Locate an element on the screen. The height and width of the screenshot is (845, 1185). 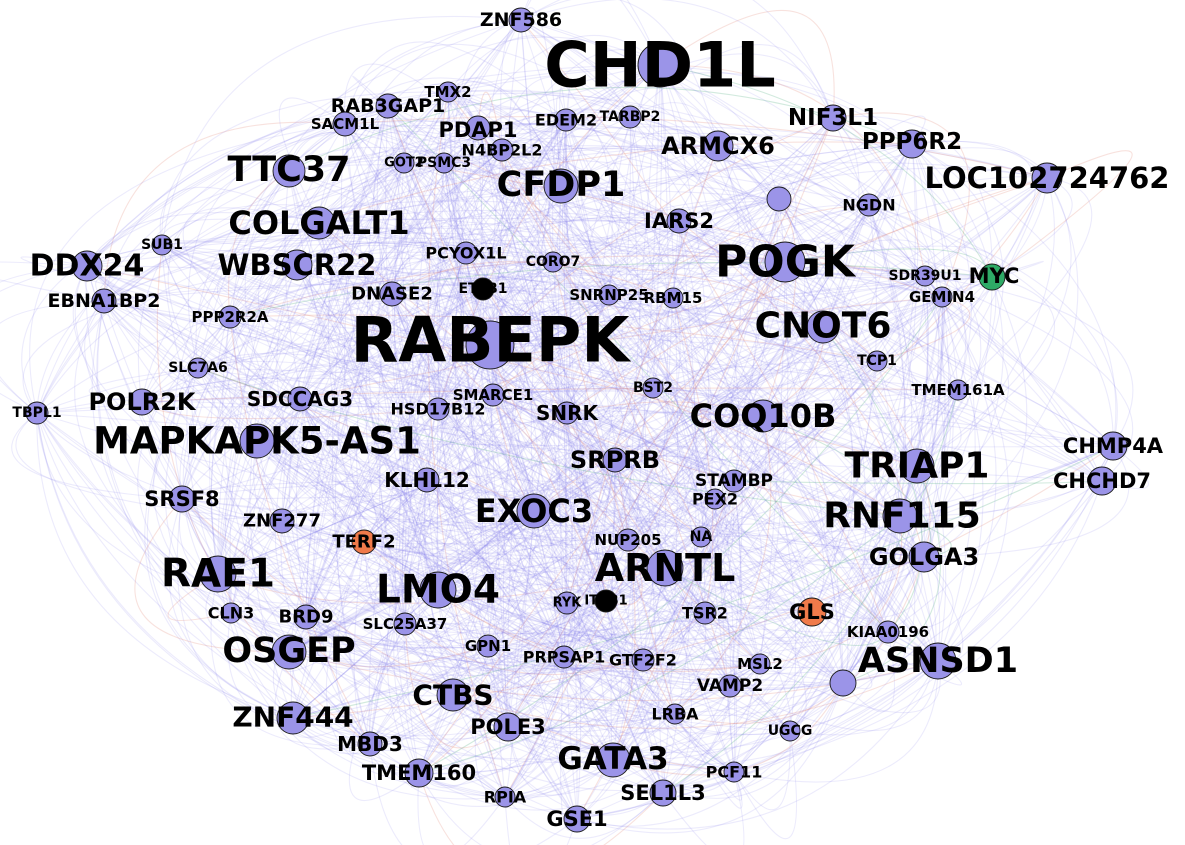
node-snrnp25 is located at coordinates (609, 295).